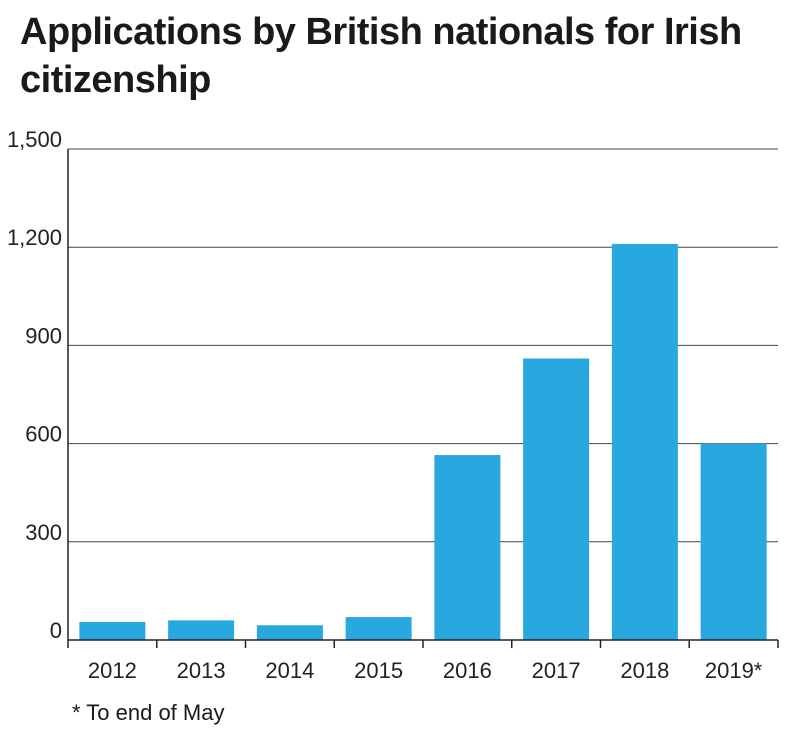  What do you see at coordinates (644, 441) in the screenshot?
I see `bar-2018` at bounding box center [644, 441].